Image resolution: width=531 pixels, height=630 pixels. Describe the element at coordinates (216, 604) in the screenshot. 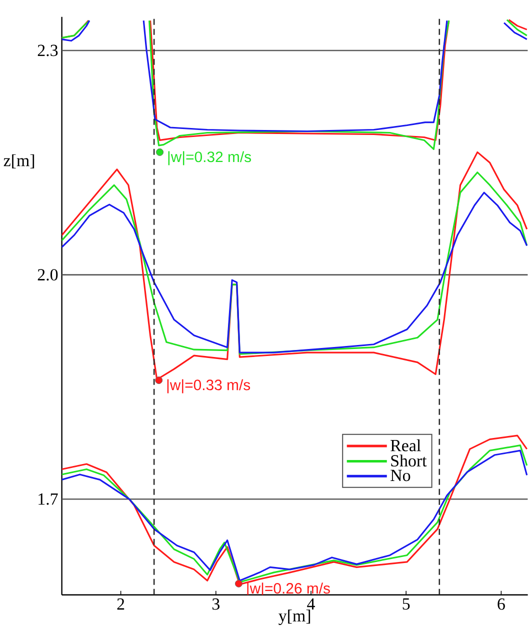

I see `x-tick-label: 3` at that location.